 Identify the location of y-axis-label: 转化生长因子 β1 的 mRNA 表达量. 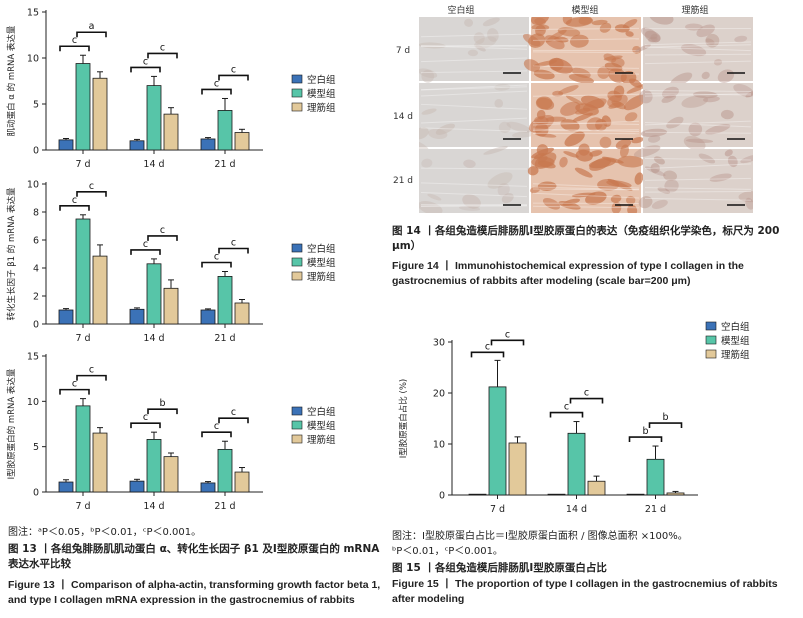
(11, 254).